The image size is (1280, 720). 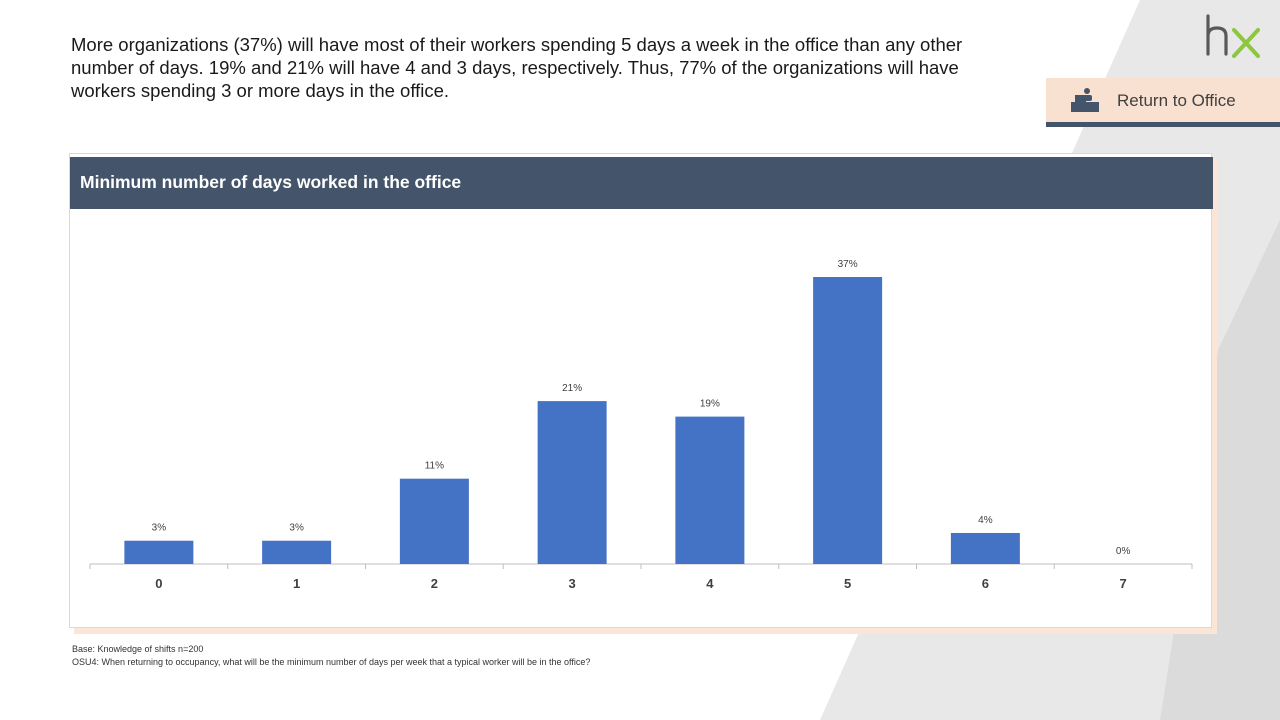 I want to click on x-tick-label-4: 4, so click(x=710, y=583).